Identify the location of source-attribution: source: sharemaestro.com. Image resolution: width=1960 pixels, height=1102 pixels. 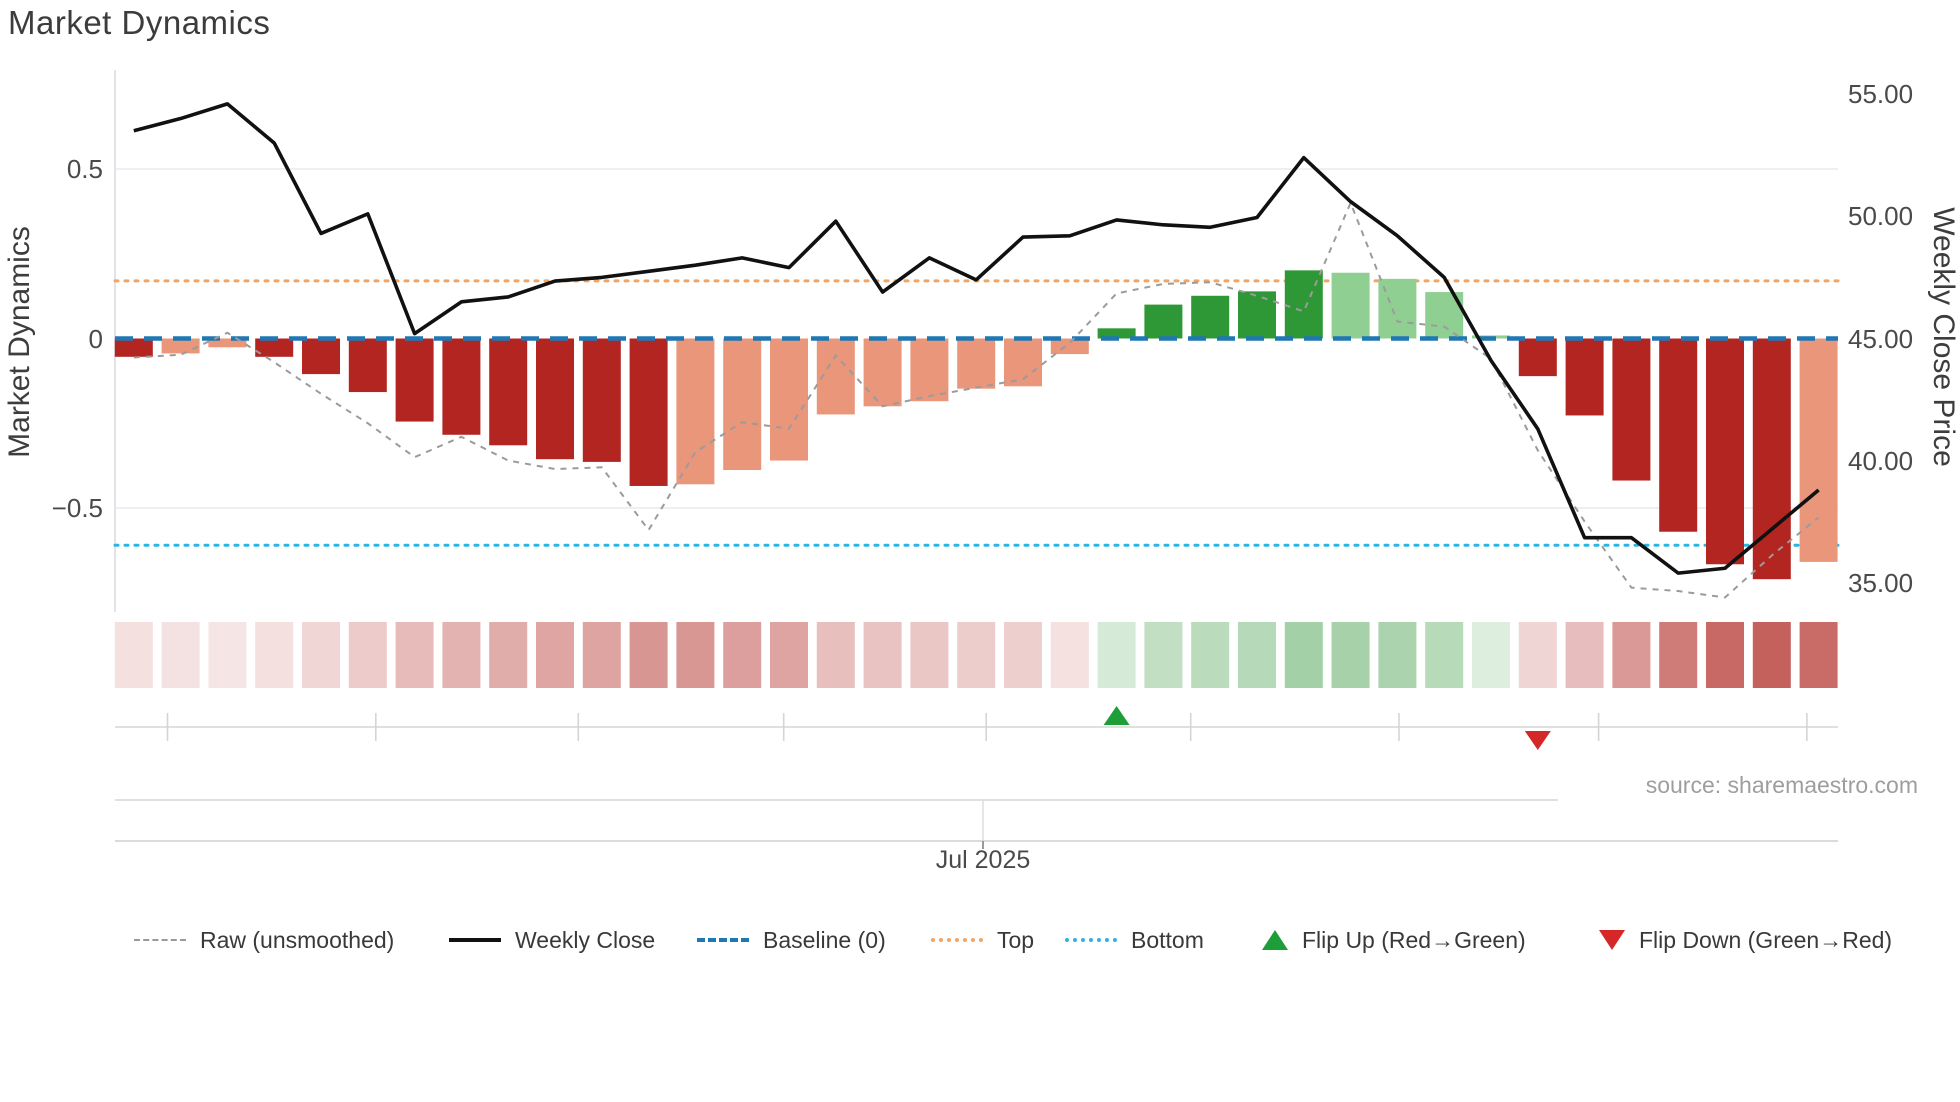
(1738, 785).